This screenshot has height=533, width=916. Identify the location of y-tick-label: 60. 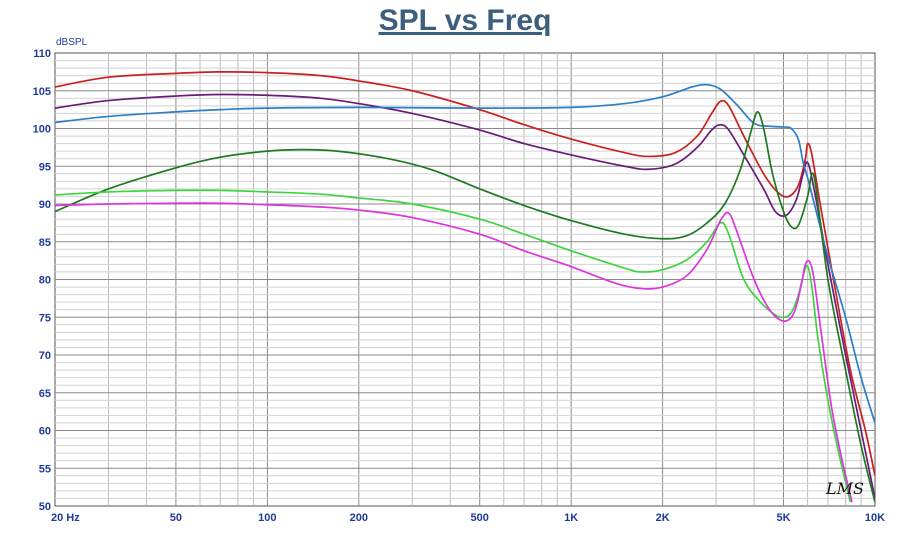
(45, 432).